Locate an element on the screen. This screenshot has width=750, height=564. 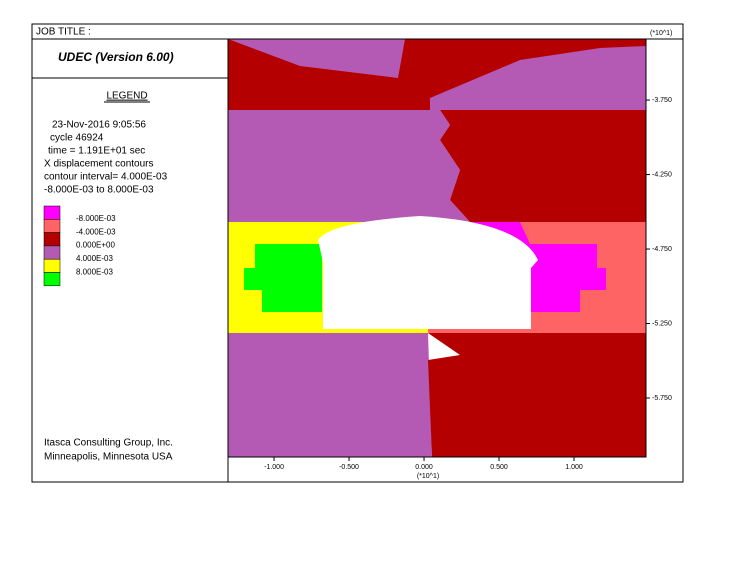
opening is located at coordinates (428, 272).